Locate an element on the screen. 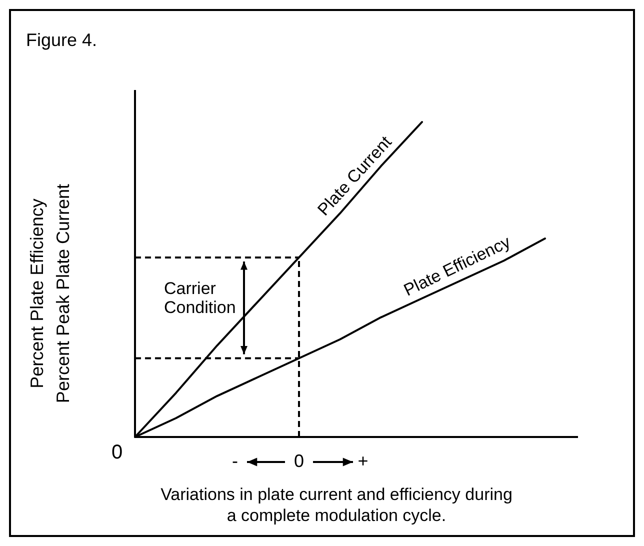  annotation: Carrier Condition is located at coordinates (200, 297).